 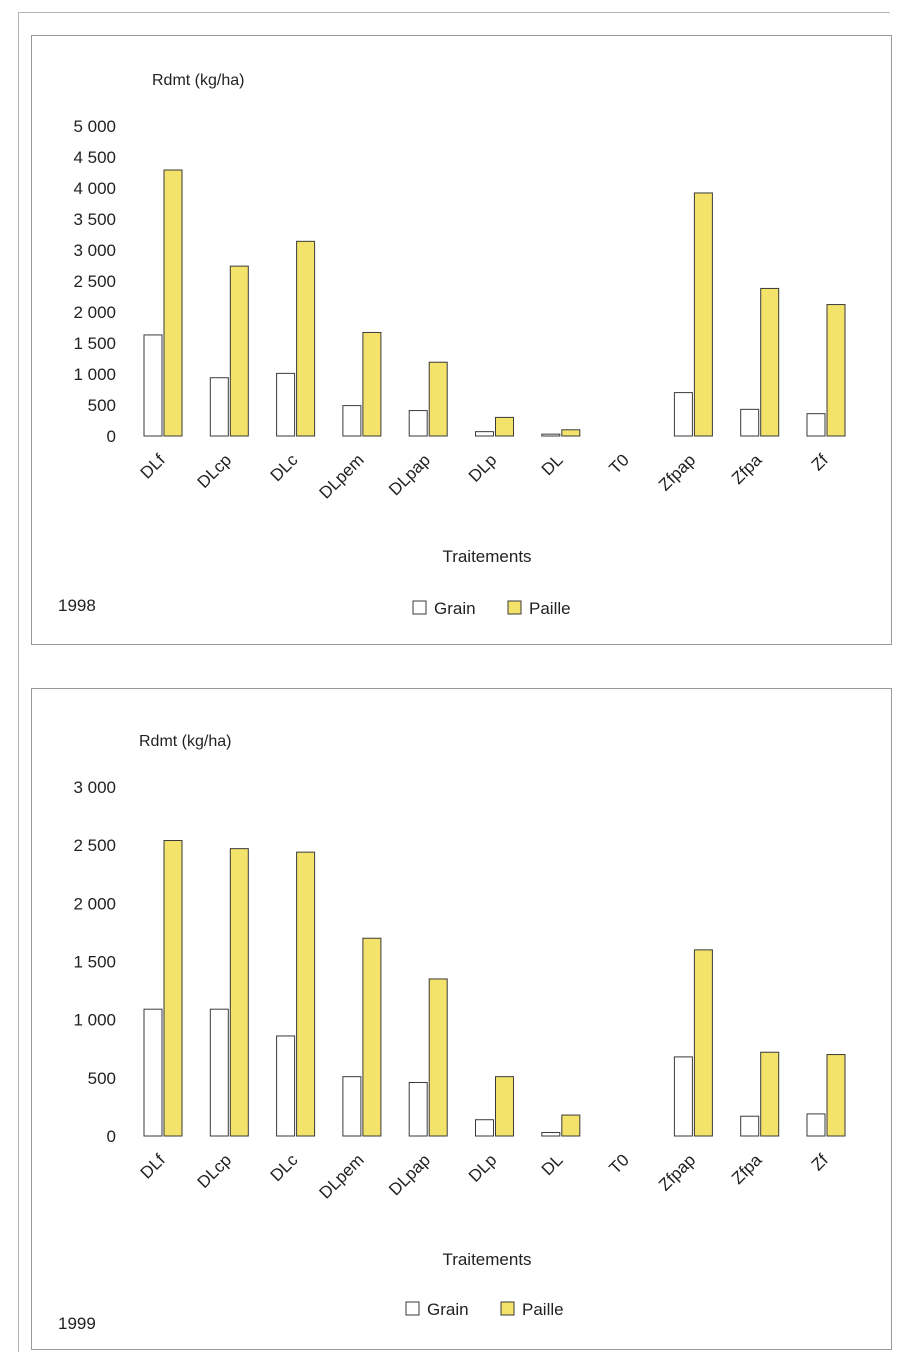 What do you see at coordinates (94, 157) in the screenshot?
I see `y-tick-label: 4 500` at bounding box center [94, 157].